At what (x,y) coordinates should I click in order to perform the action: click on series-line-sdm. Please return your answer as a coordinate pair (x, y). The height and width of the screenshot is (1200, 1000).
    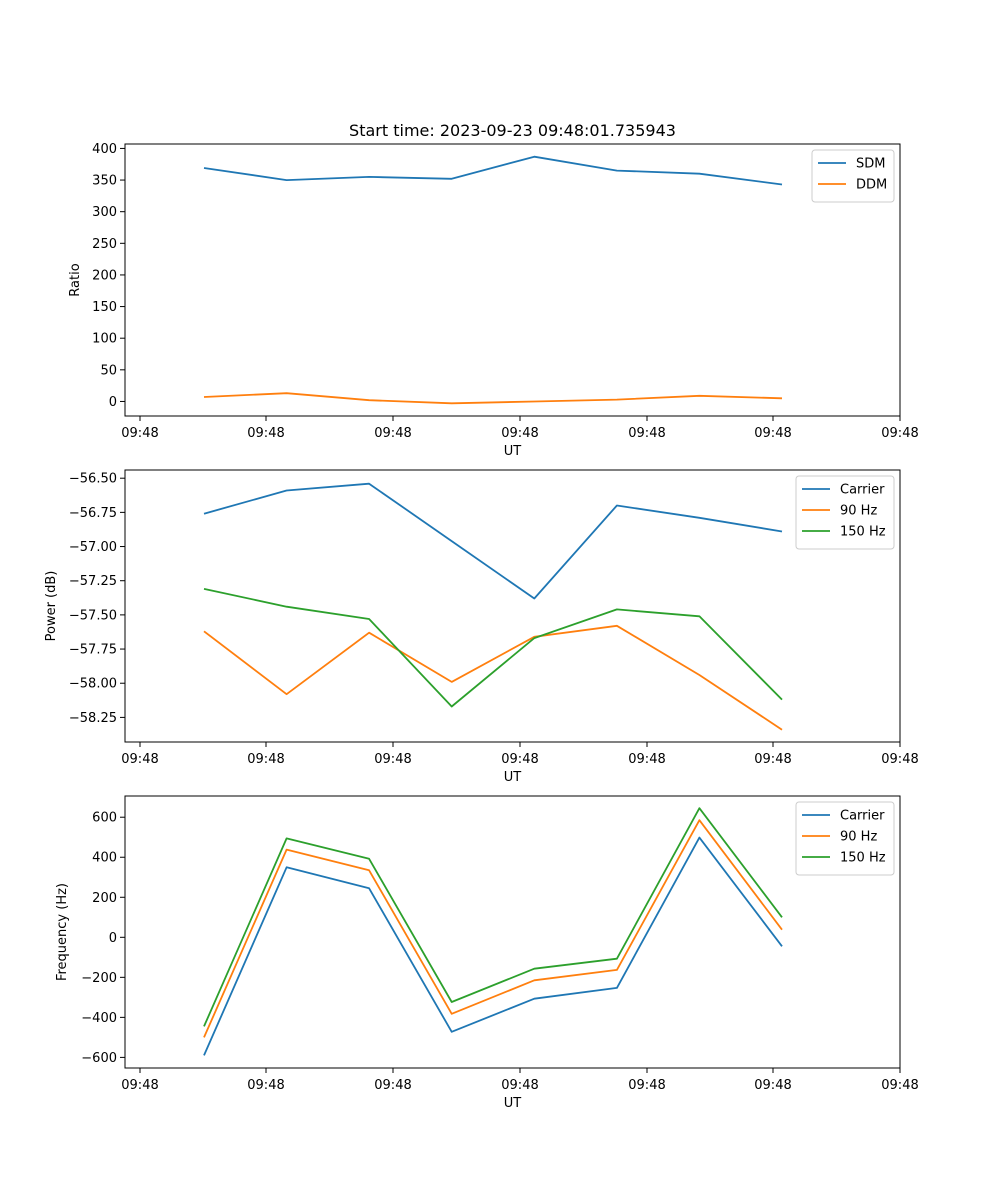
    Looking at the image, I should click on (493, 170).